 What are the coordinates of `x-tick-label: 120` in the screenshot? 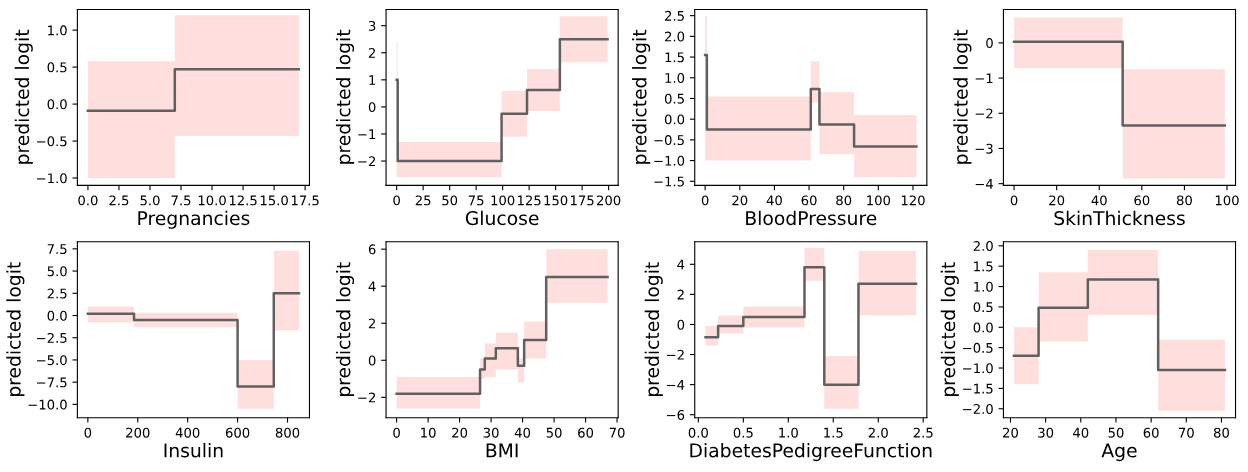 It's located at (913, 200).